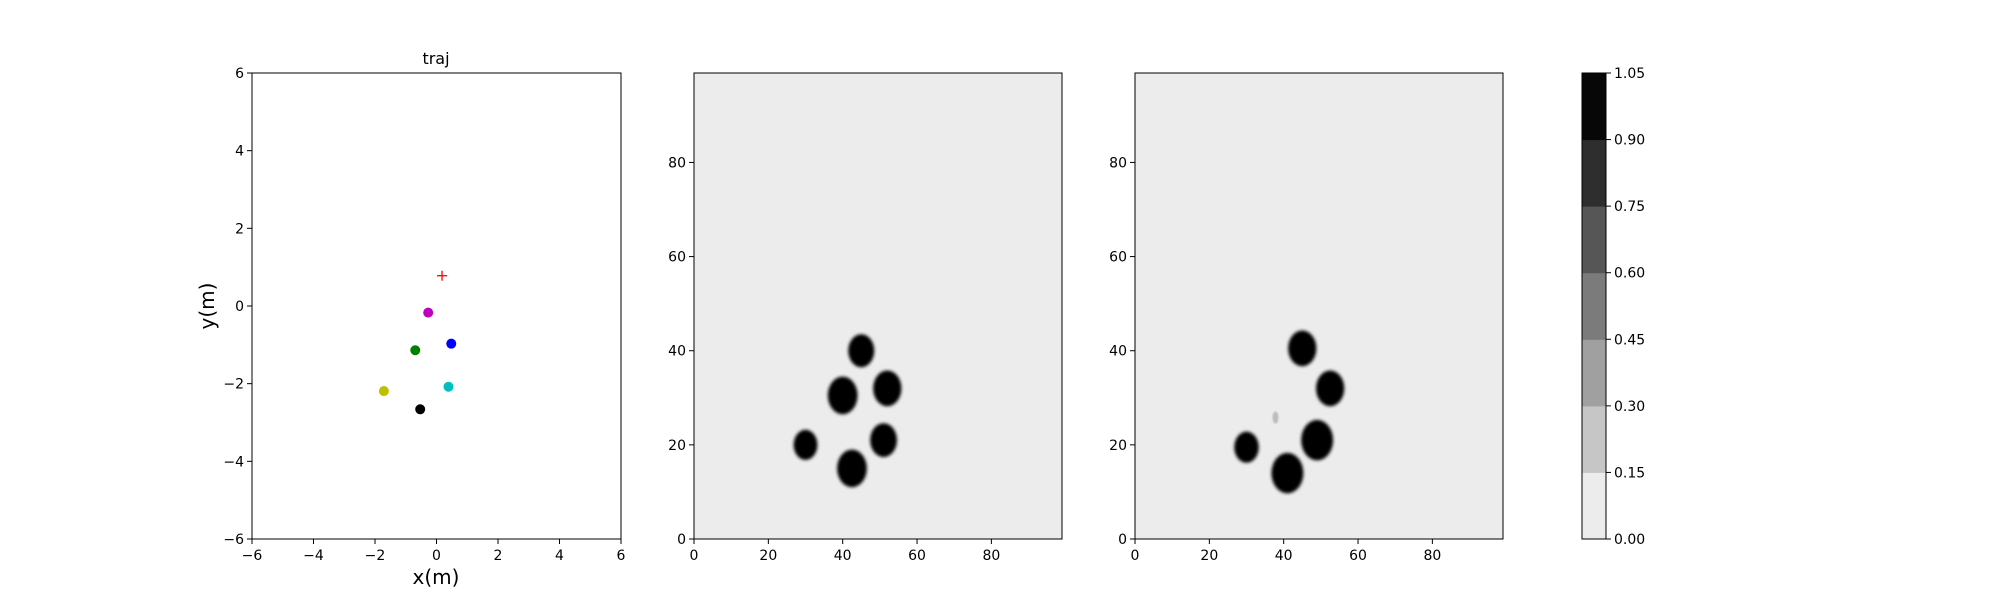 Image resolution: width=2000 pixels, height=600 pixels. I want to click on heatmap-2-y-ticks: 0 20 40 60 80, so click(1122, 351).